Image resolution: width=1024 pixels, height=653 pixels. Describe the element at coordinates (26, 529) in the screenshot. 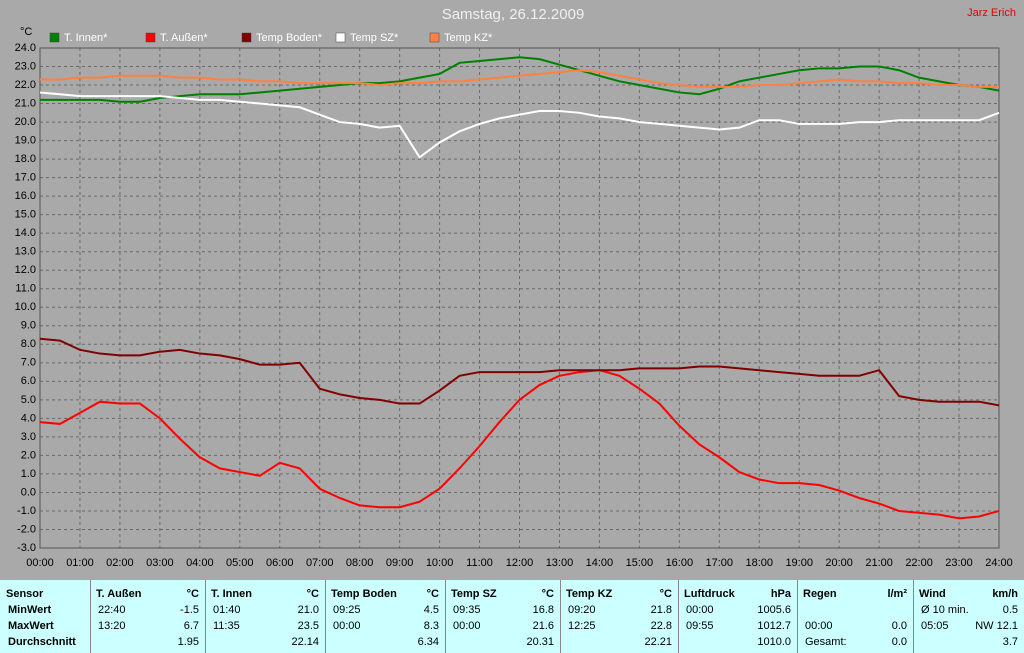

I see `y-tick-label: -2.0` at that location.